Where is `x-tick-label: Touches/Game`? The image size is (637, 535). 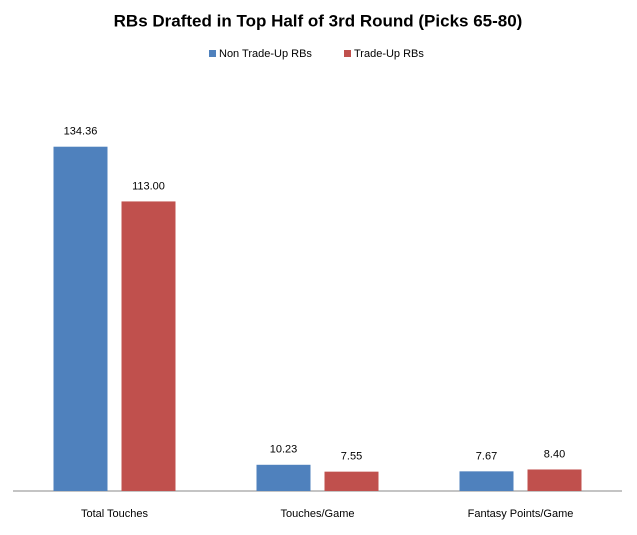
x-tick-label: Touches/Game is located at coordinates (318, 514).